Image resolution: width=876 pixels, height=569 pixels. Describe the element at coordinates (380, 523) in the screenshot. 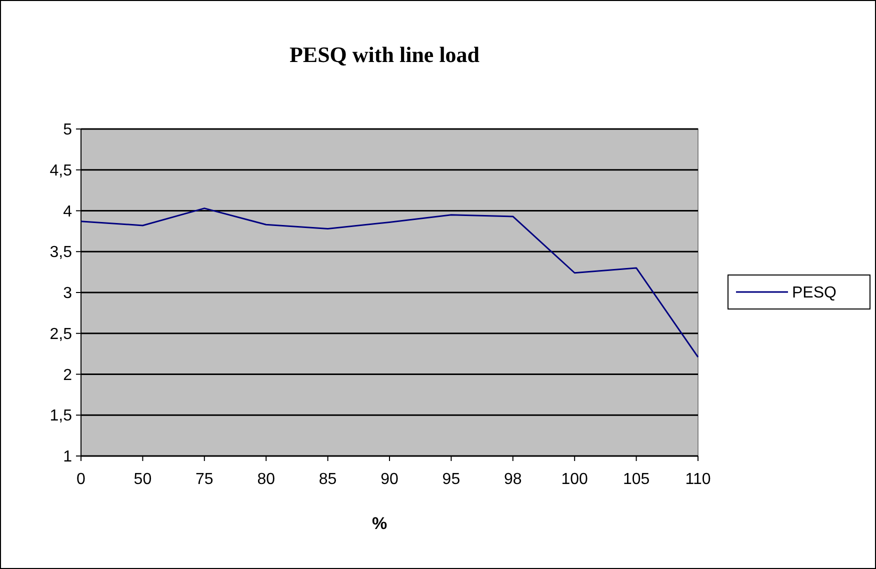

I see `x-axis-title: %` at that location.